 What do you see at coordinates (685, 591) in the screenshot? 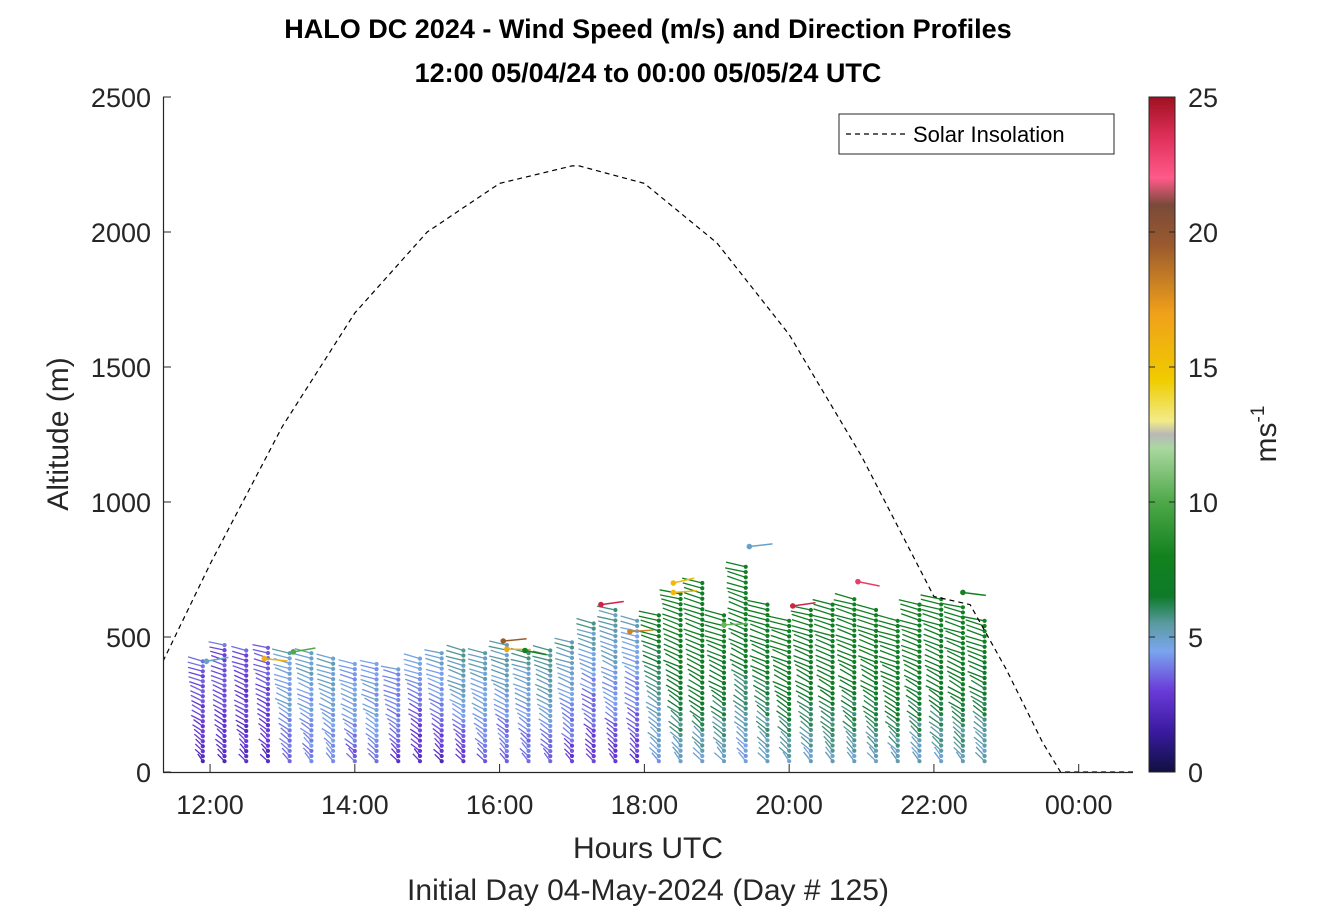
I see `wind-barb-outlier` at bounding box center [685, 591].